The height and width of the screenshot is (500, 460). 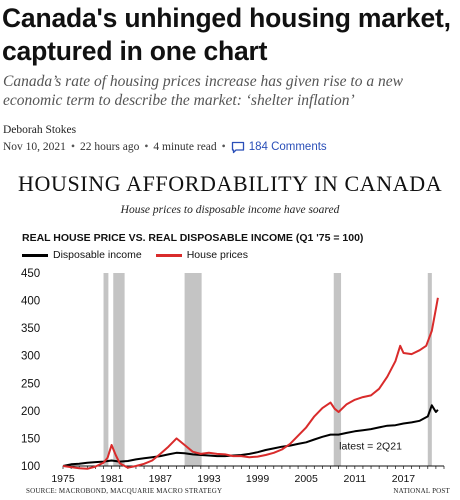 I want to click on x-tick-label: 1999, so click(x=258, y=479).